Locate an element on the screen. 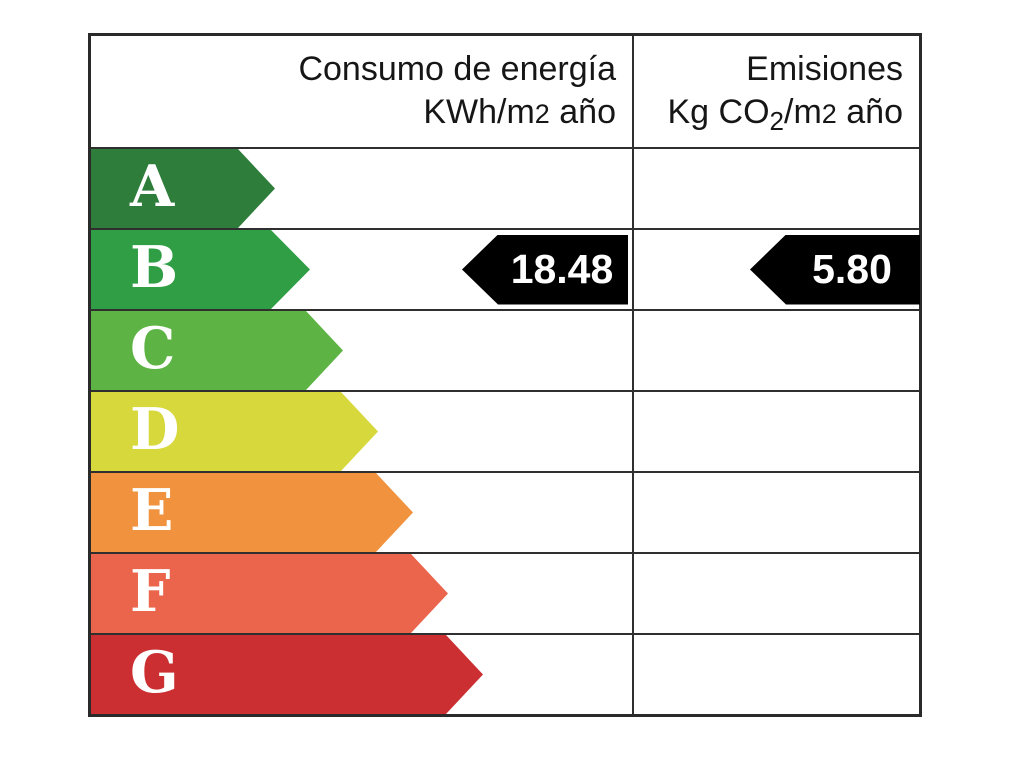 This screenshot has width=1020, height=765. rating-bar-a: A is located at coordinates (183, 188).